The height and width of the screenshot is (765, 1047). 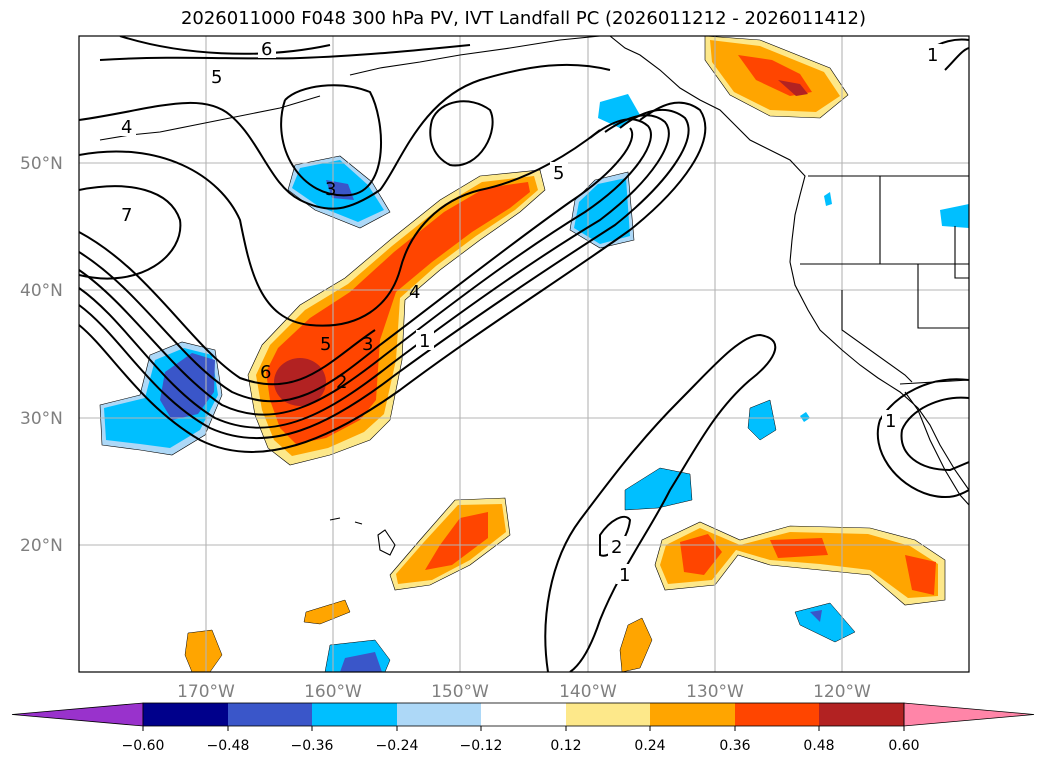 I want to click on contour-label: 7, so click(x=126, y=215).